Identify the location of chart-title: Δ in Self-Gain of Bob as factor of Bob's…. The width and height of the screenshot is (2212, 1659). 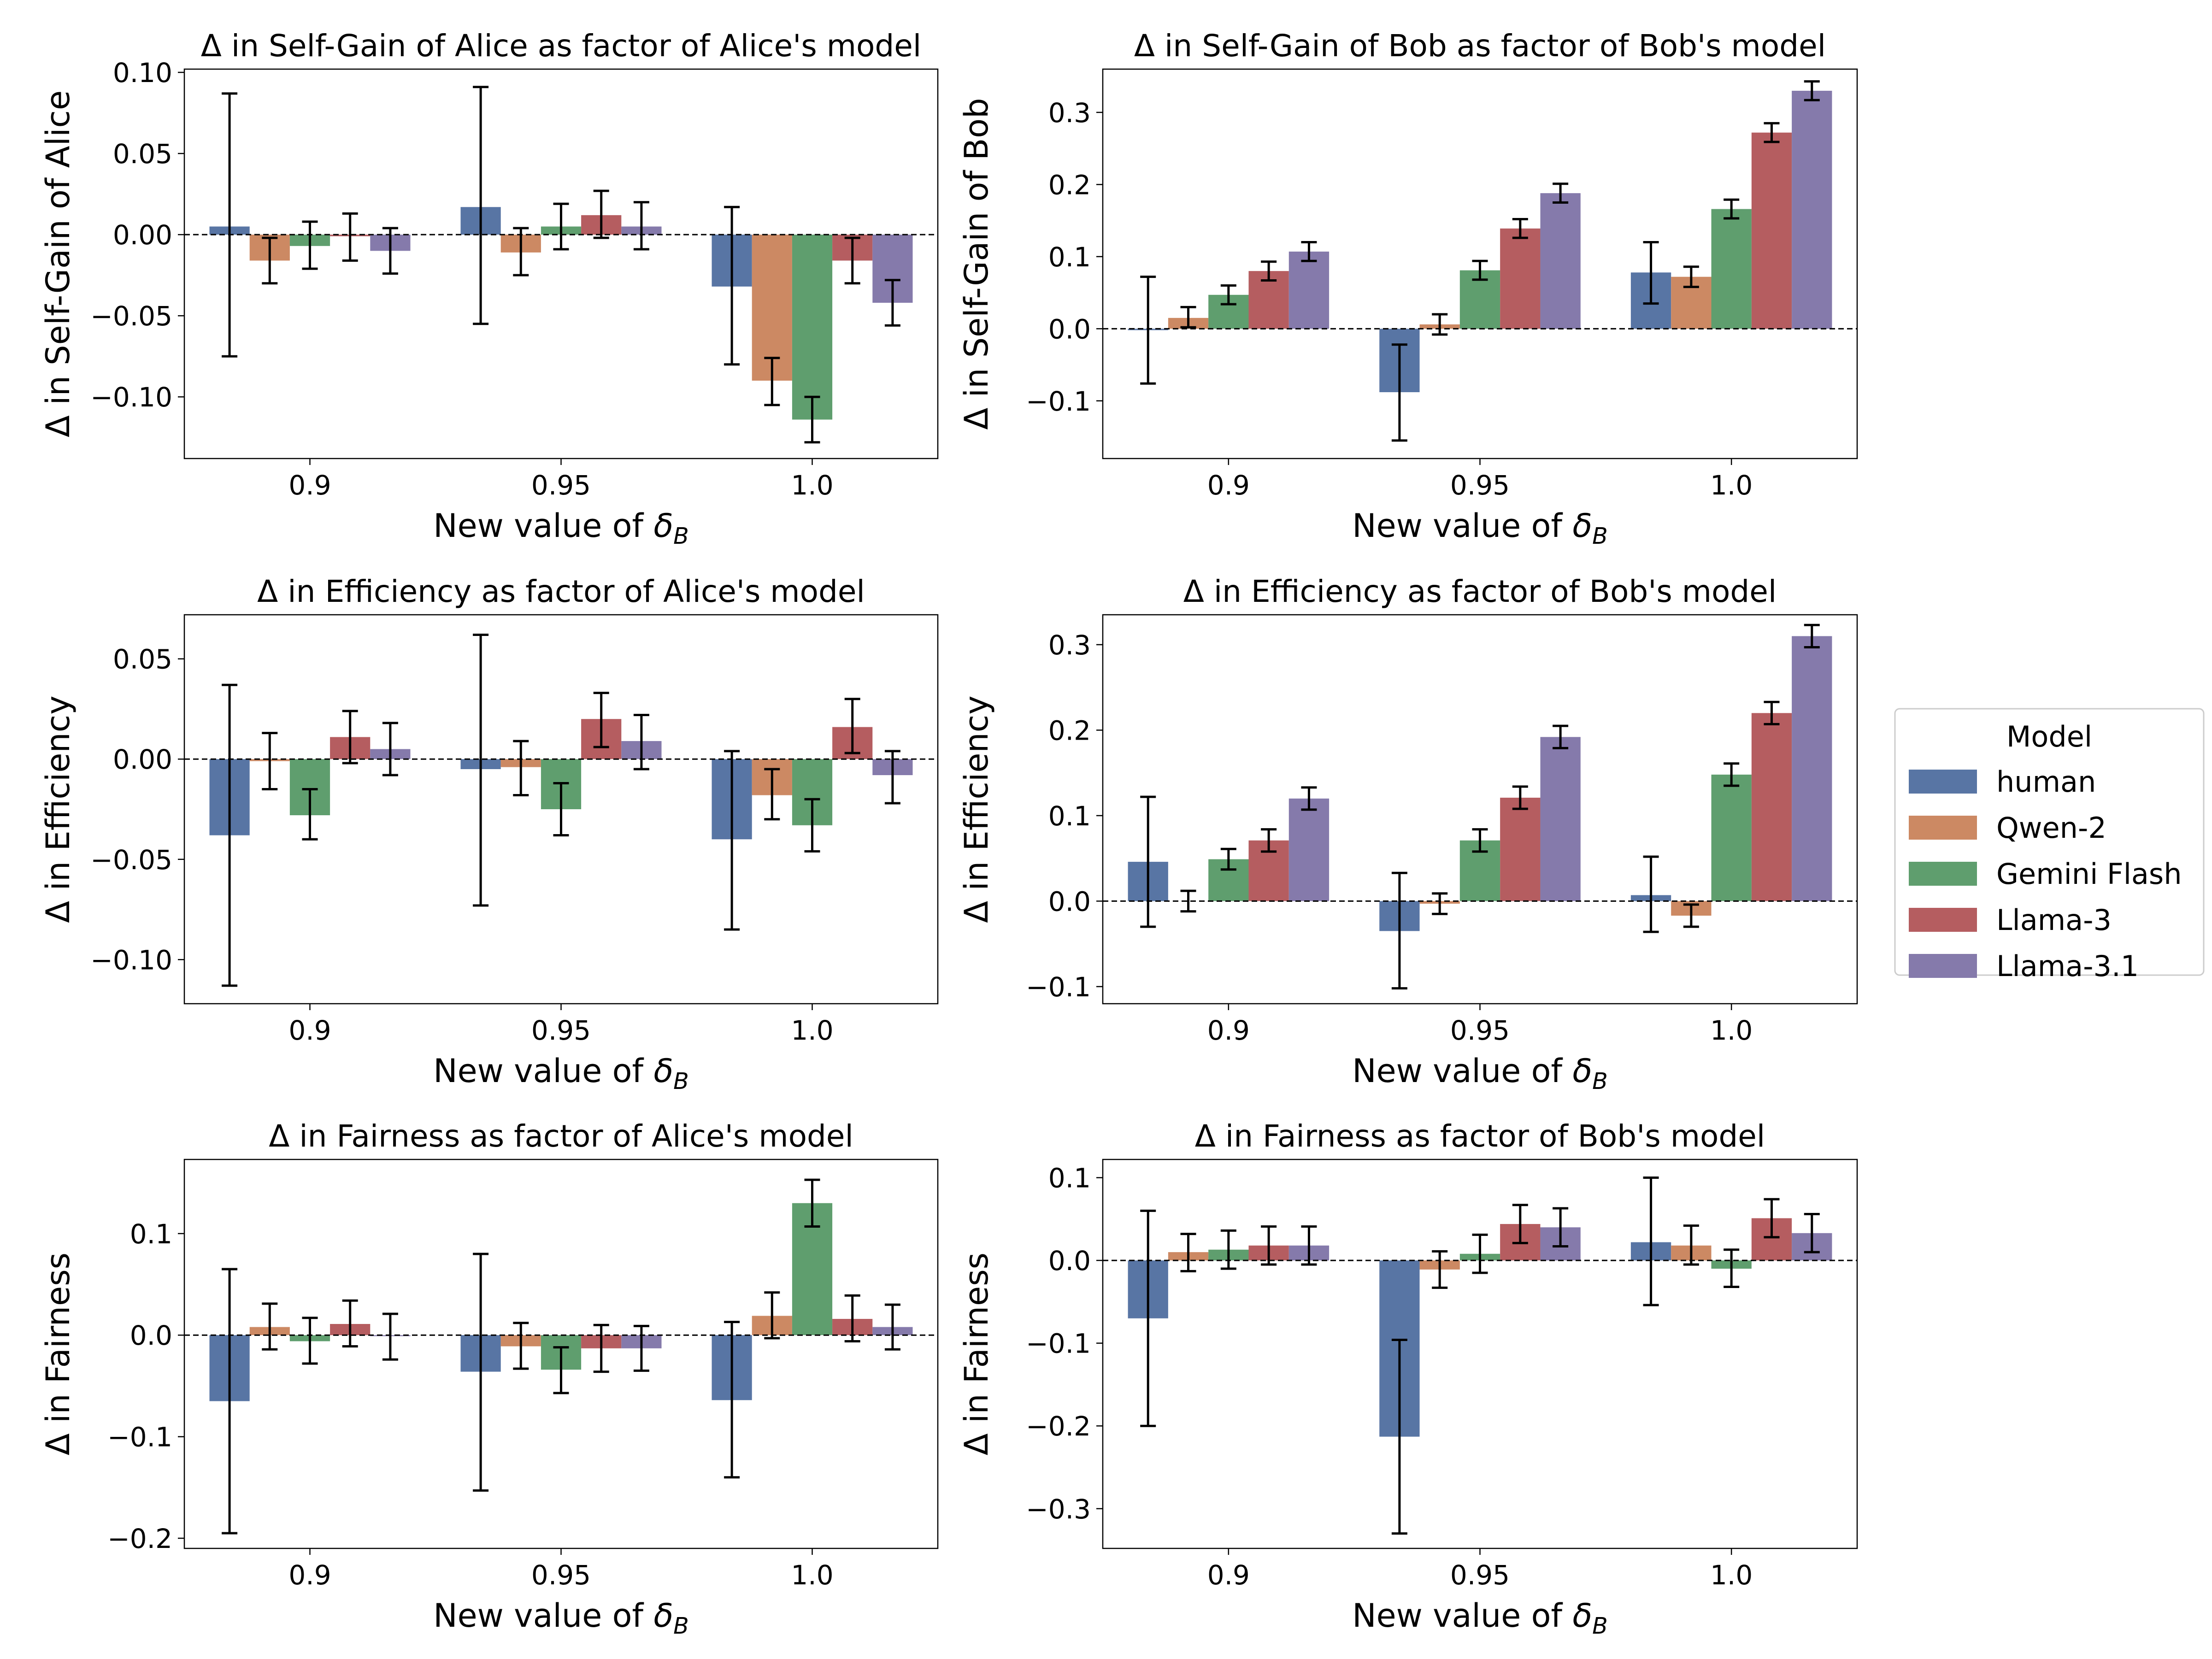
(1480, 46).